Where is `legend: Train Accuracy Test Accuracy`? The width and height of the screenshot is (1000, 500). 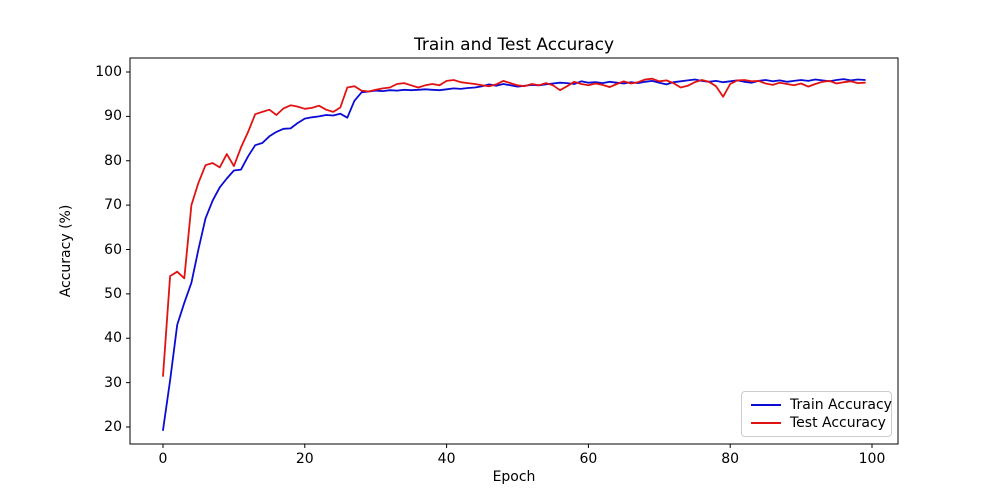
legend: Train Accuracy Test Accuracy is located at coordinates (816, 414).